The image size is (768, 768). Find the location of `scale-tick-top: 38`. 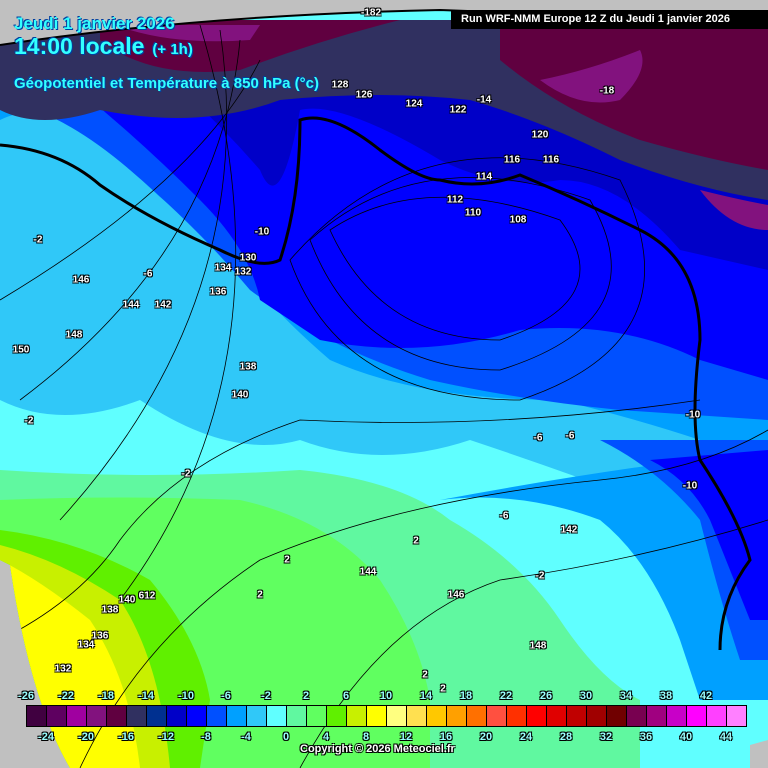

scale-tick-top: 38 is located at coordinates (666, 696).